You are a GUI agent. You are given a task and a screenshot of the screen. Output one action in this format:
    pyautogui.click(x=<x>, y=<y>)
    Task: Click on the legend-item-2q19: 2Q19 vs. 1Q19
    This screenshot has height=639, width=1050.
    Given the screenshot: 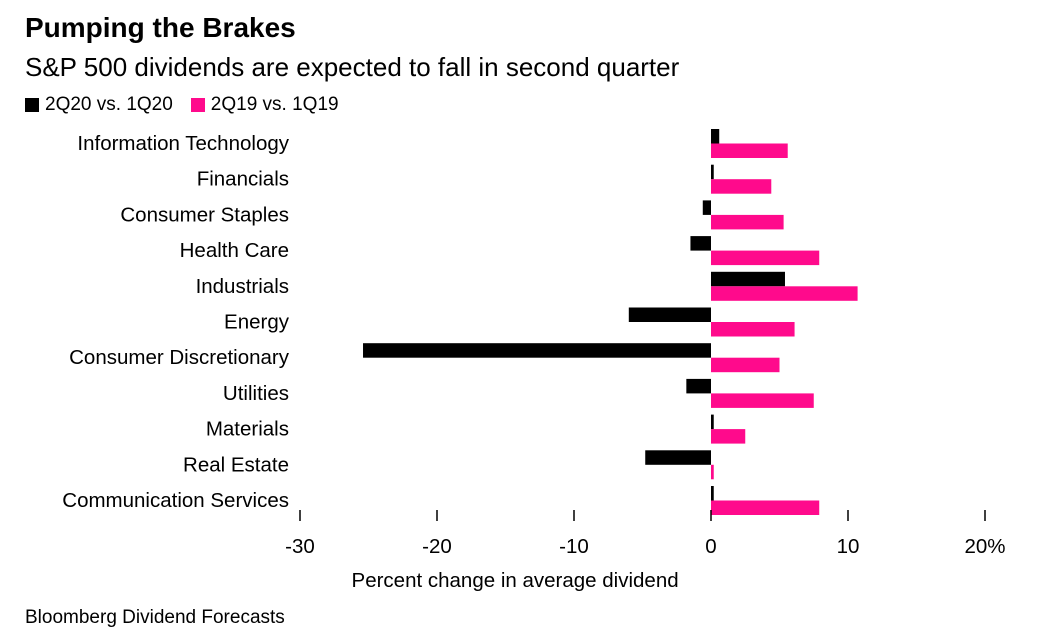 What is the action you would take?
    pyautogui.click(x=264, y=105)
    